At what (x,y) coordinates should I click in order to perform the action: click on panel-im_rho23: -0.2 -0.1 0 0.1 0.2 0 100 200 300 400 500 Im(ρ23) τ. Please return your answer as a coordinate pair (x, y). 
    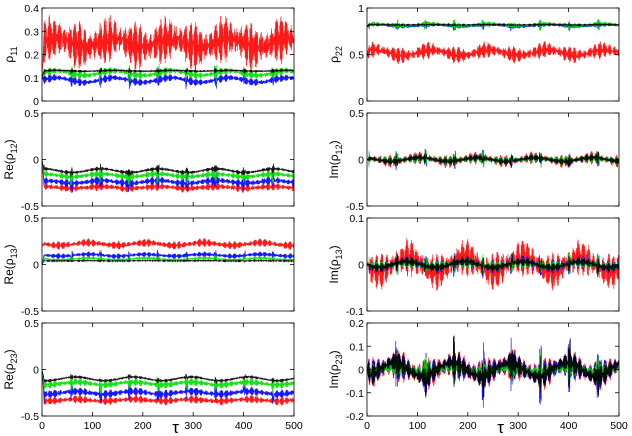
    Looking at the image, I should click on (477, 377).